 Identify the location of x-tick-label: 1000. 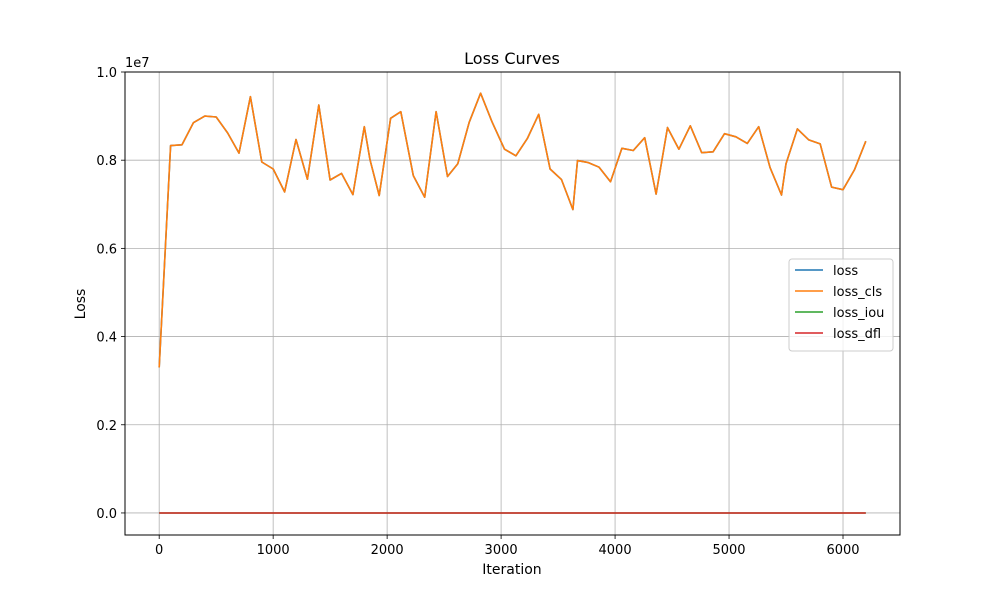
(273, 550).